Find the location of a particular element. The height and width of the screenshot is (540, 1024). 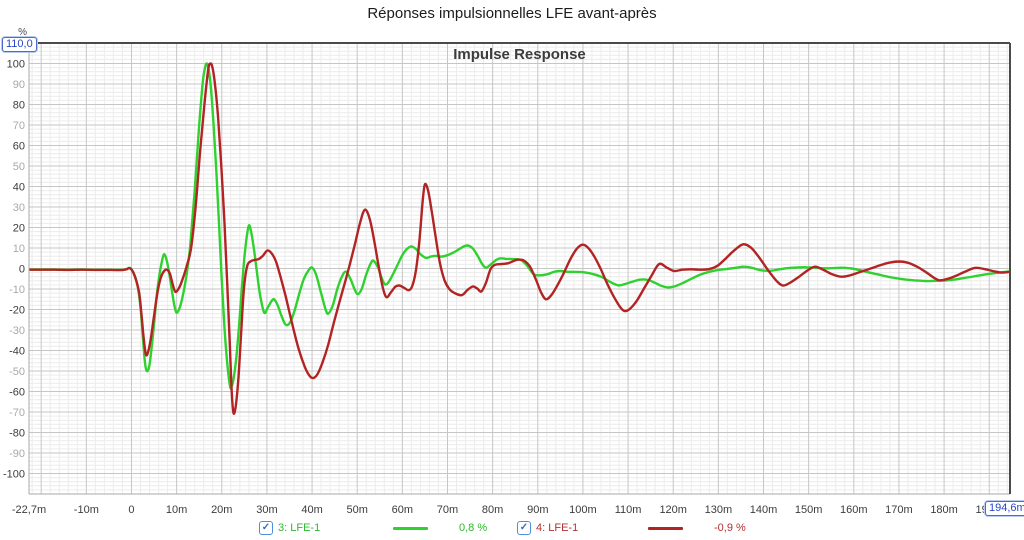

y-axis-tick-label: -90 is located at coordinates (17, 454).